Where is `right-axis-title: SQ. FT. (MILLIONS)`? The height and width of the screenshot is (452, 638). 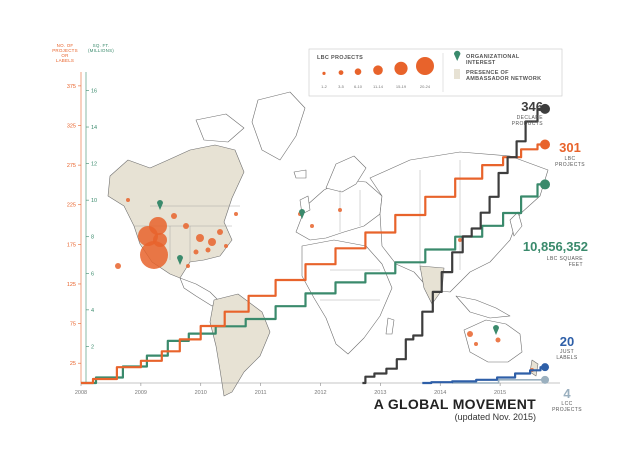
right-axis-title: SQ. FT. (MILLIONS) is located at coordinates (101, 48).